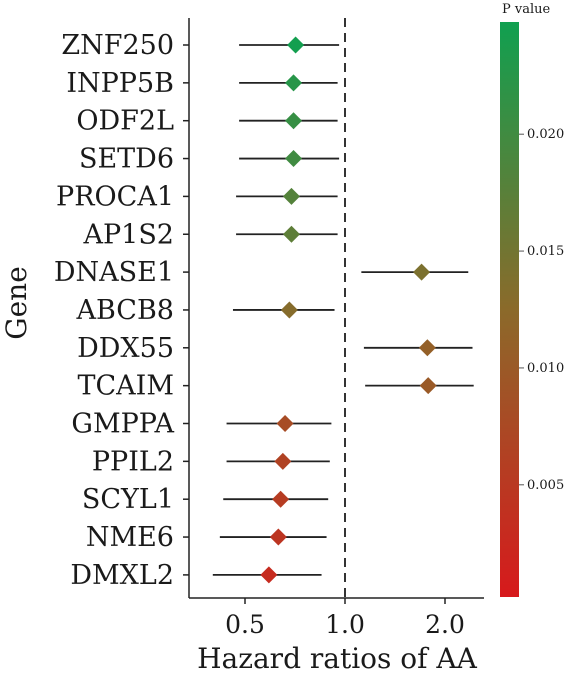  What do you see at coordinates (445, 624) in the screenshot?
I see `x-tick-label: 2.0` at bounding box center [445, 624].